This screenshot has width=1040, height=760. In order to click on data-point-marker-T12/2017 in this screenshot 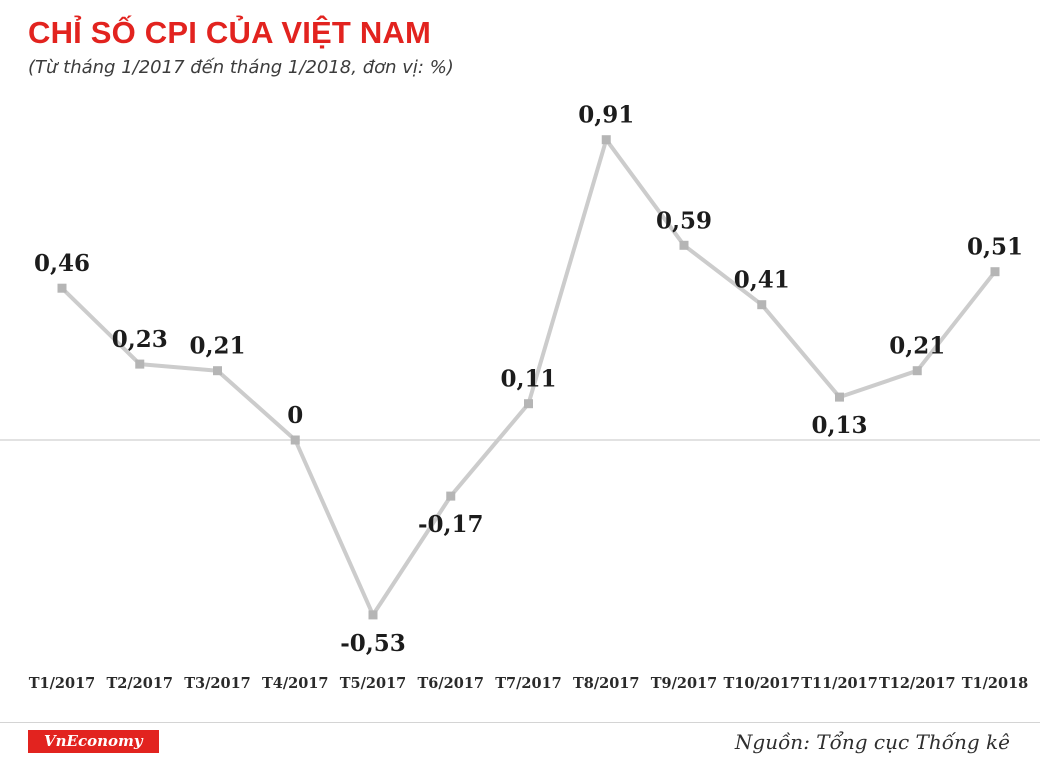, I will do `click(917, 371)`.